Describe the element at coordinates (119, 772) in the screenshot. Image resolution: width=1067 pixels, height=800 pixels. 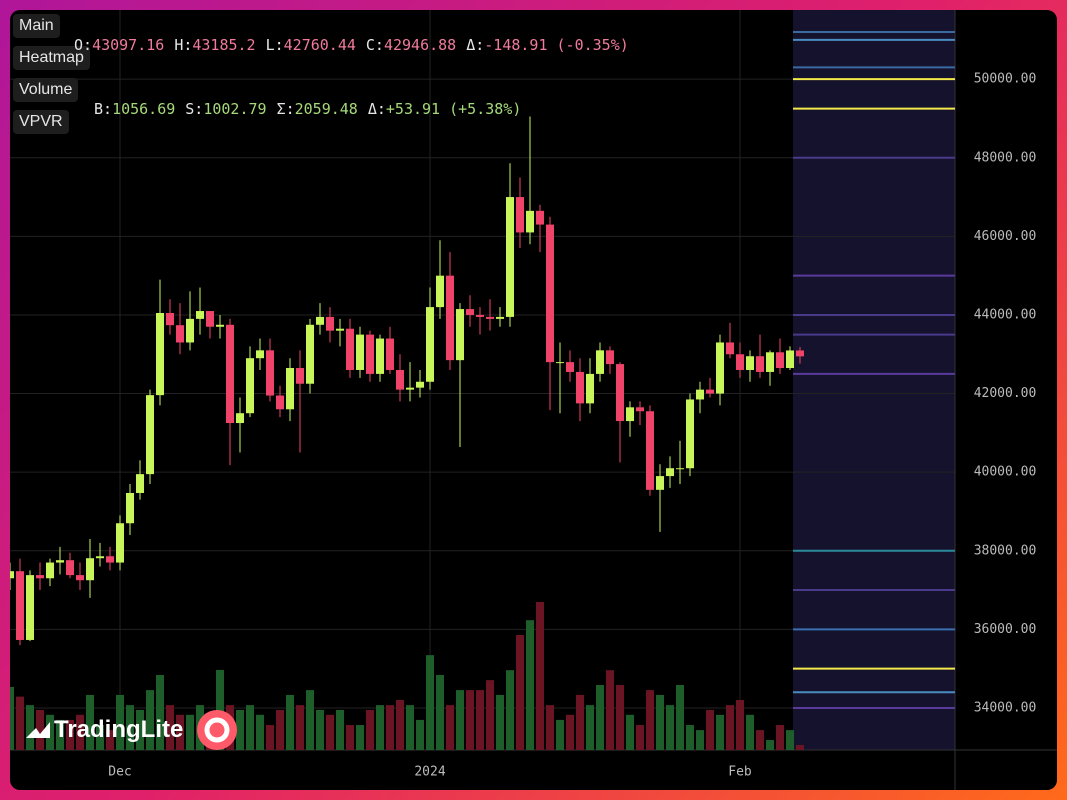
I see `x-tick-label: Dec` at that location.